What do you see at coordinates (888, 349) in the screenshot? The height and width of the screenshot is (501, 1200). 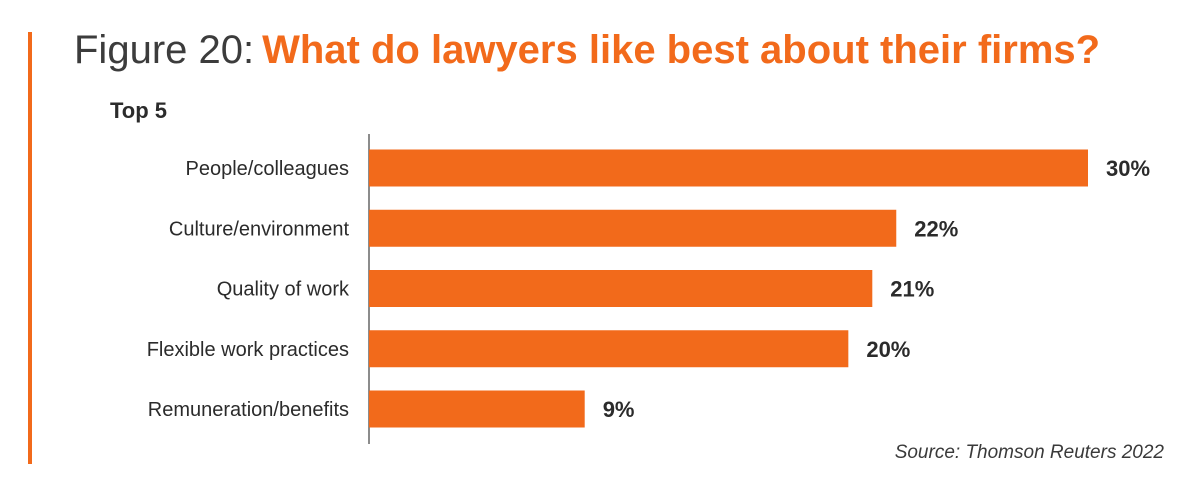 I see `value-label-3: 20%` at bounding box center [888, 349].